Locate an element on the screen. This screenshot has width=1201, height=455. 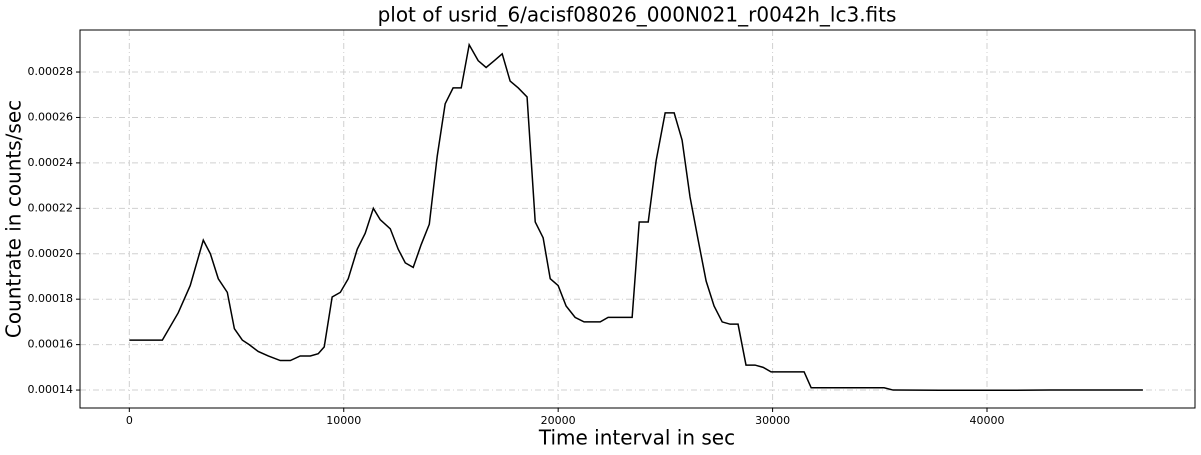
x-tick-label: 40000 is located at coordinates (987, 420).